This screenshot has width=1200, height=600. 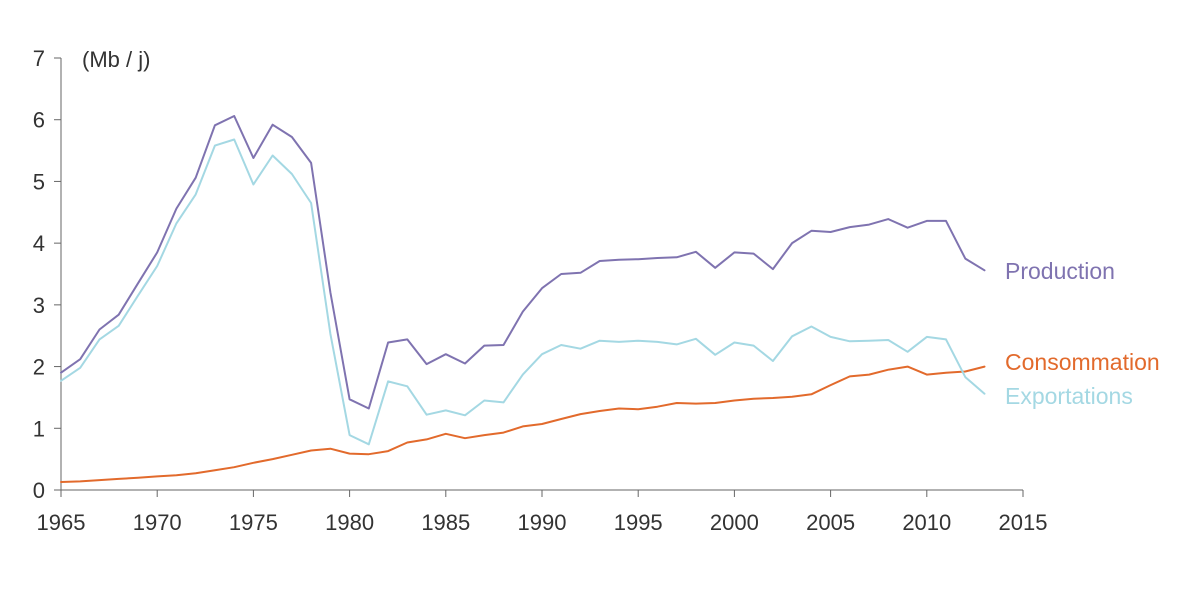 What do you see at coordinates (39, 58) in the screenshot?
I see `y-tick-label: 7` at bounding box center [39, 58].